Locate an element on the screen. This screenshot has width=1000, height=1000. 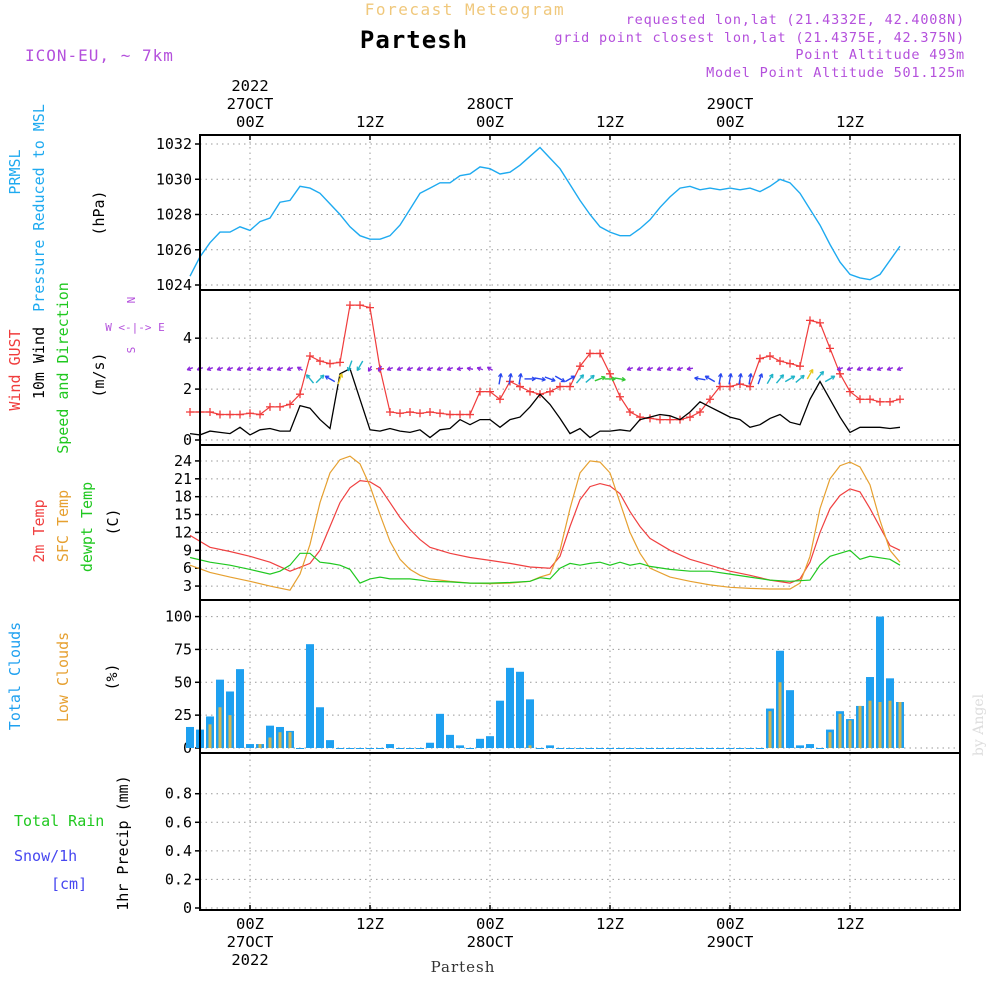
bottom-axis-label: 12Z is located at coordinates (850, 924).